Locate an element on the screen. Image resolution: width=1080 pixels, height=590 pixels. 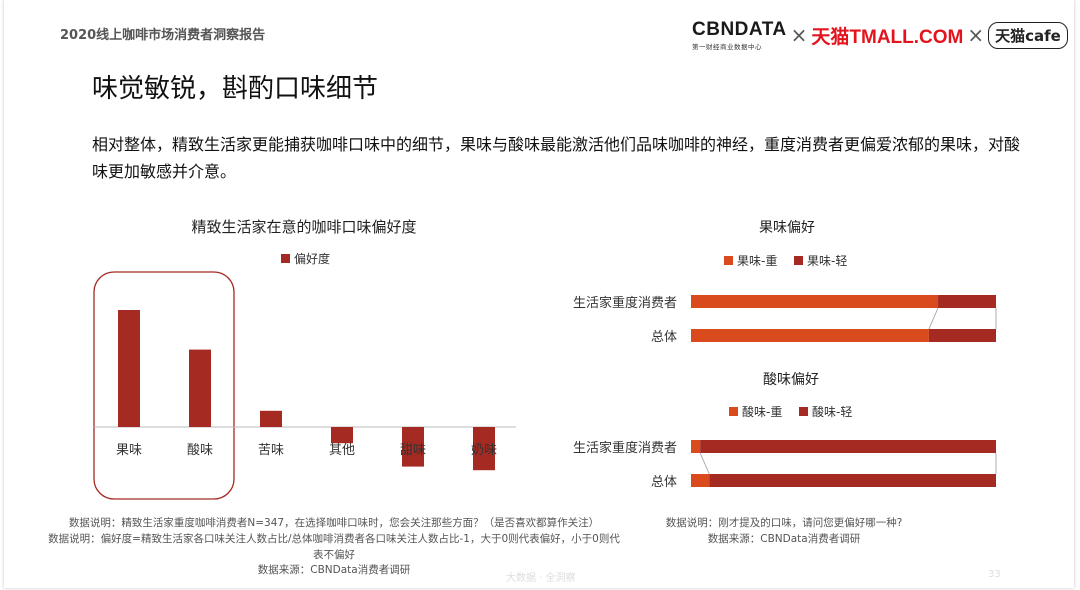
chart-legend: 果味-重 果味-轻 is located at coordinates (785, 261).